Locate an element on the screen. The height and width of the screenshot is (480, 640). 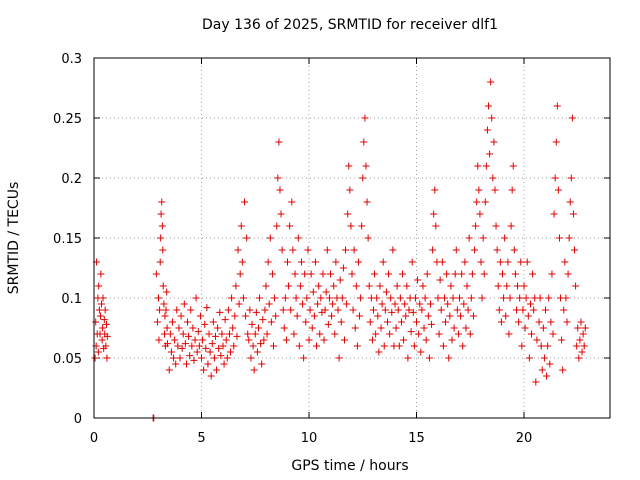
x-tick-label: 5 is located at coordinates (201, 438).